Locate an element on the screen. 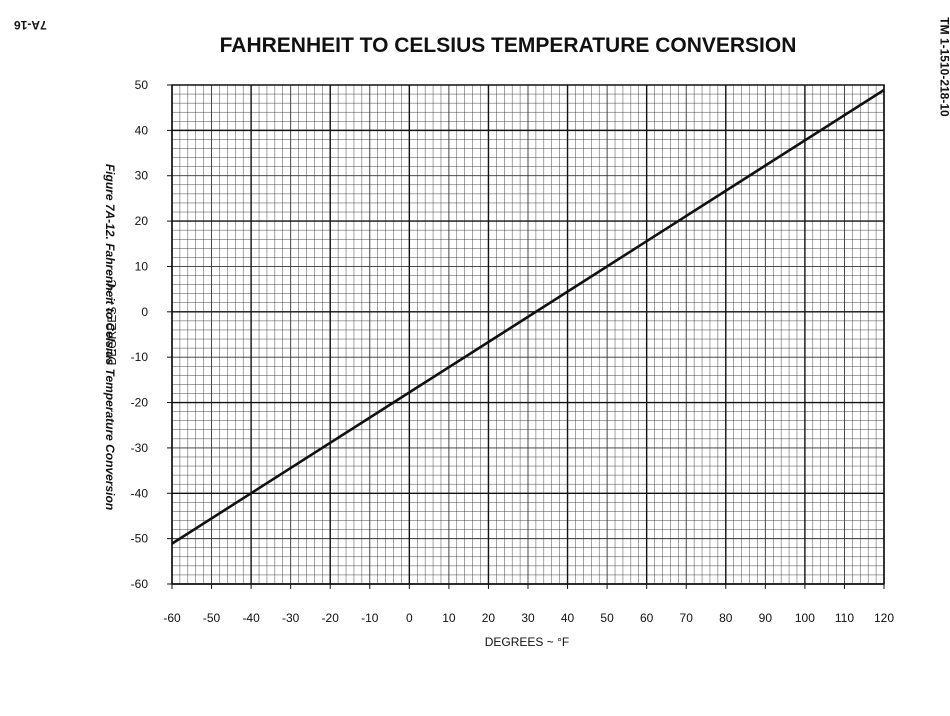 Image resolution: width=950 pixels, height=716 pixels. x-tick-label: -40 is located at coordinates (251, 618).